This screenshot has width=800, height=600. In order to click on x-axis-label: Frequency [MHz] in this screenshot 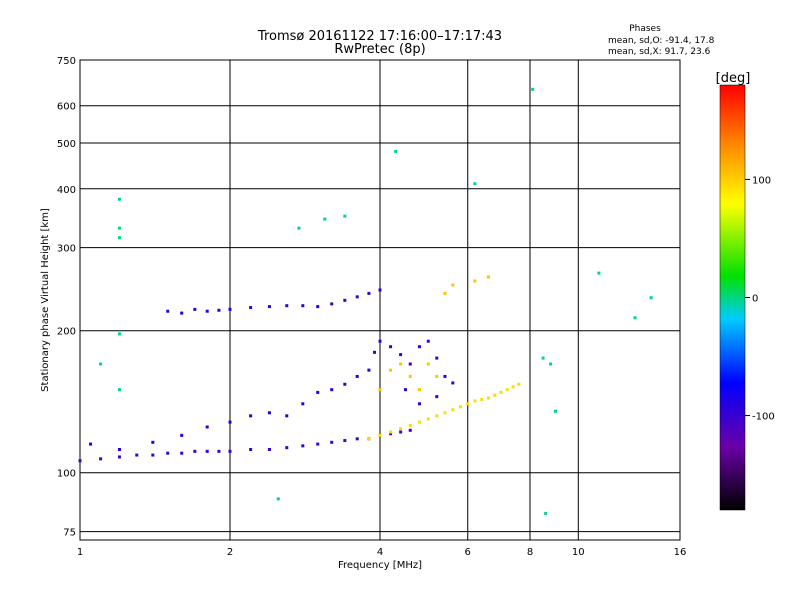, I will do `click(380, 565)`.